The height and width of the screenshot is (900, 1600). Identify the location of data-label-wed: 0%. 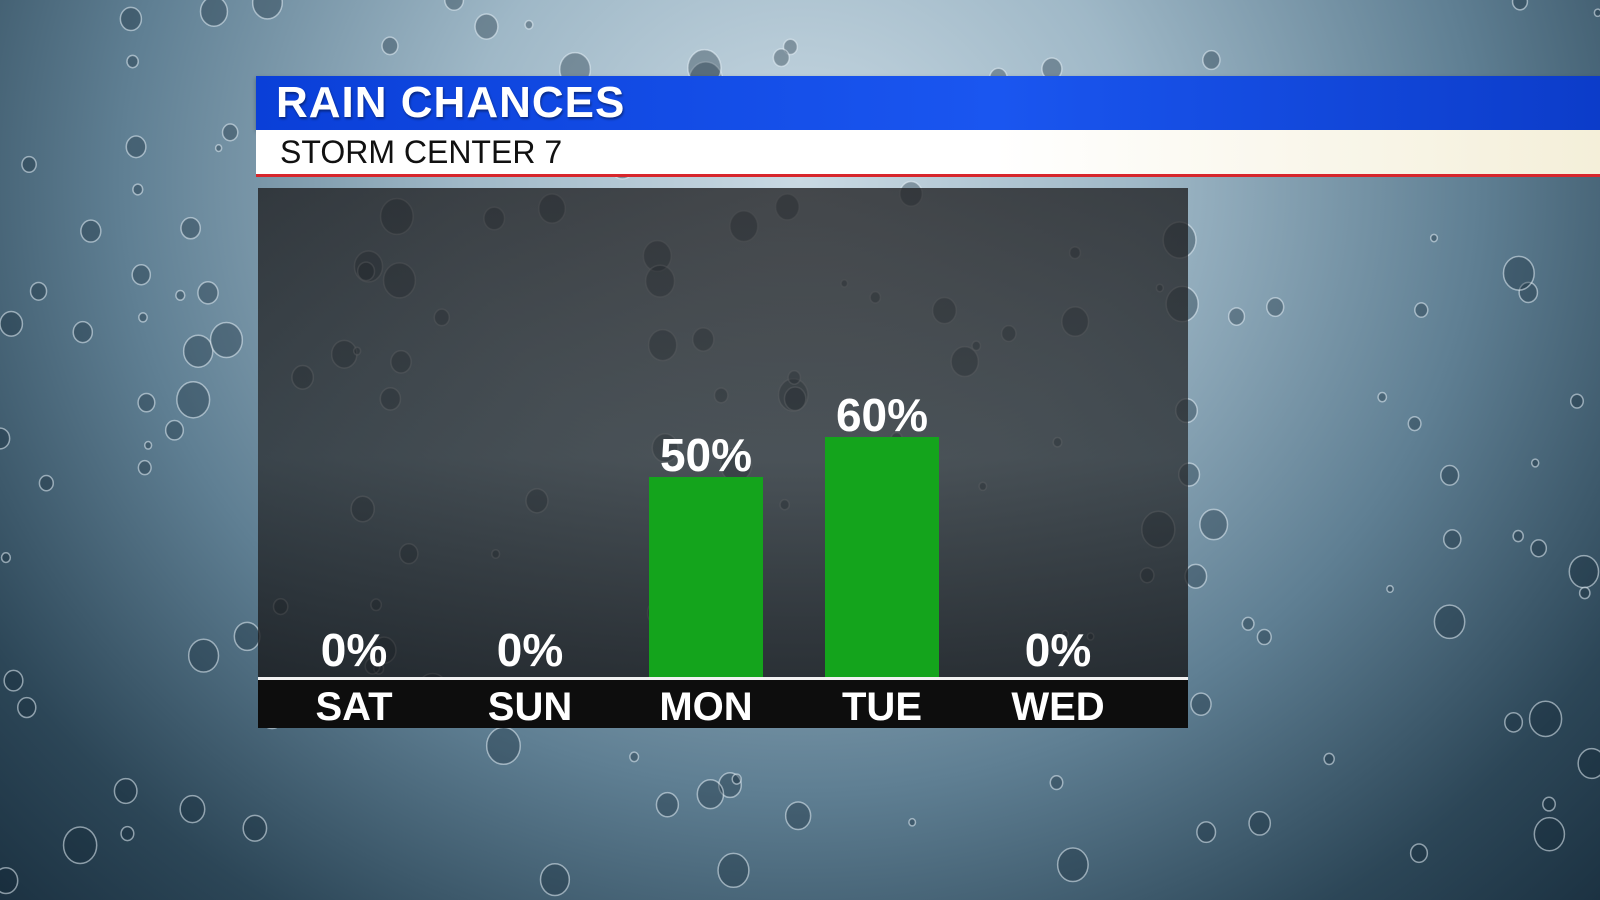
(1058, 650).